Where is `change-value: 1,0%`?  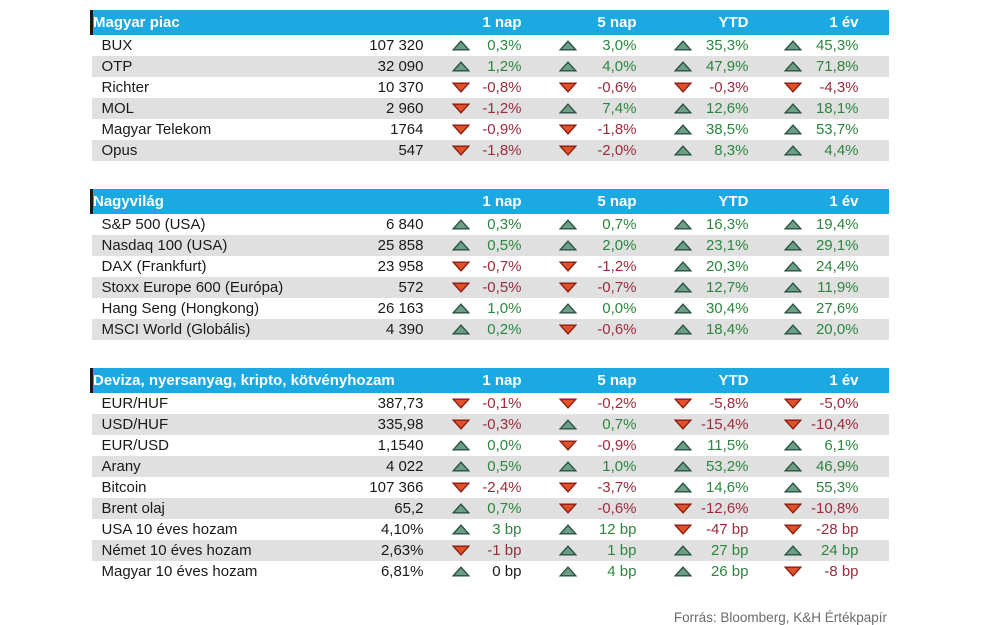
change-value: 1,0% is located at coordinates (504, 308).